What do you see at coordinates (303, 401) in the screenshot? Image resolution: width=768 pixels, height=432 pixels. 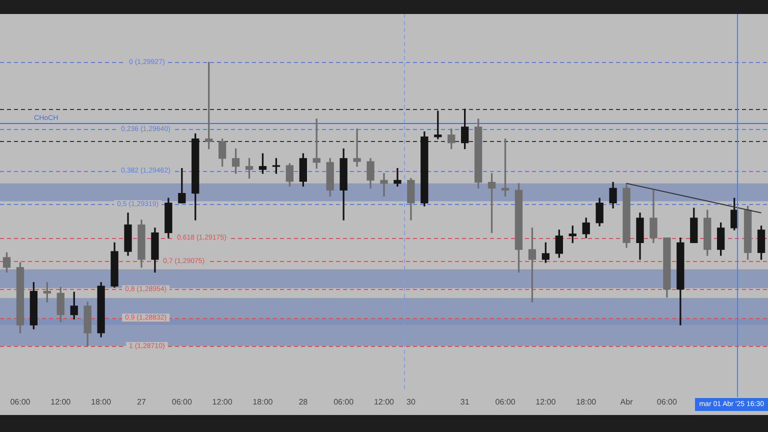 I see `x-tick-label: 28` at bounding box center [303, 401].